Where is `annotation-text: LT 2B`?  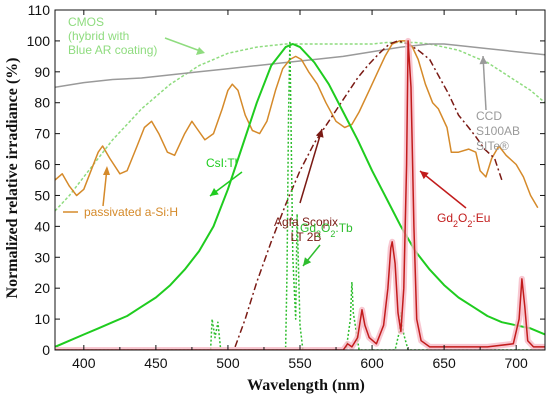 annotation-text: LT 2B is located at coordinates (306, 237).